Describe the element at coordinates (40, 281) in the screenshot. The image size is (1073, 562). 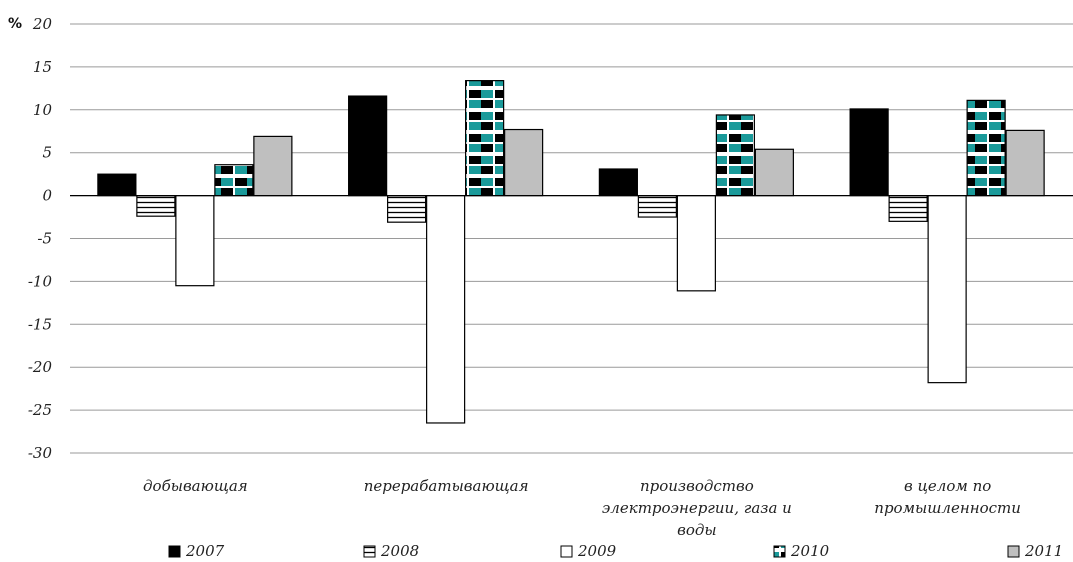
I see `y-tick-label: -10` at that location.